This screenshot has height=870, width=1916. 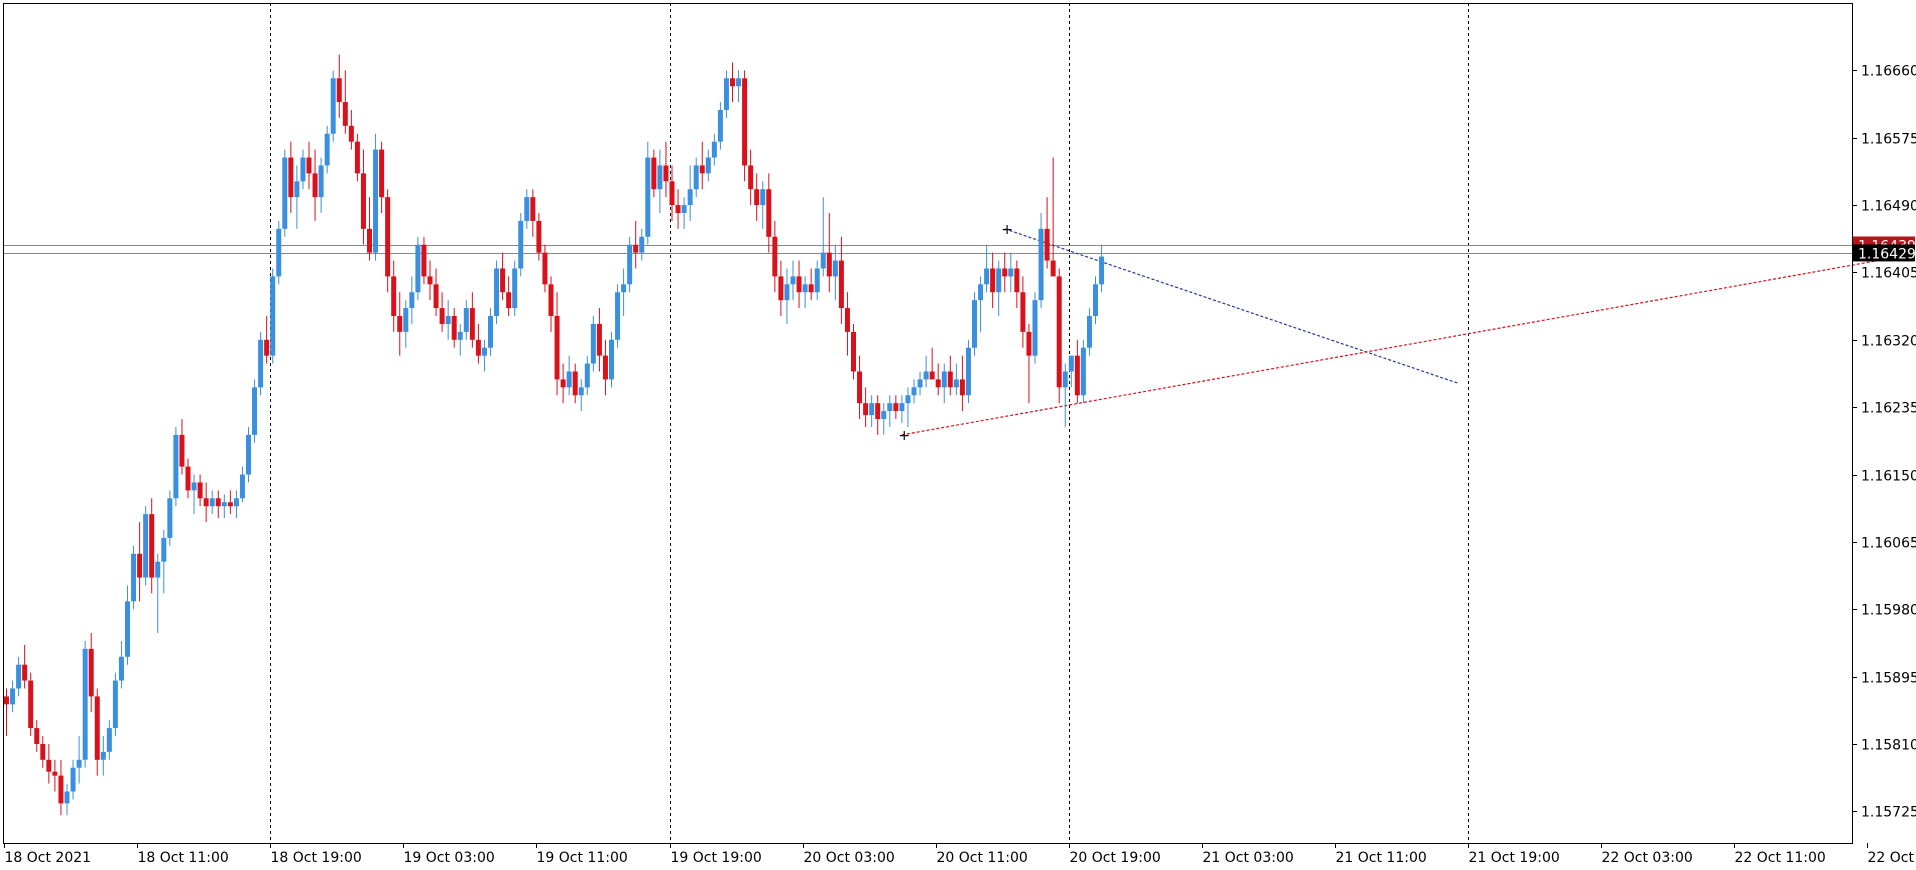 What do you see at coordinates (904, 436) in the screenshot?
I see `red-trendline-anchor: +` at bounding box center [904, 436].